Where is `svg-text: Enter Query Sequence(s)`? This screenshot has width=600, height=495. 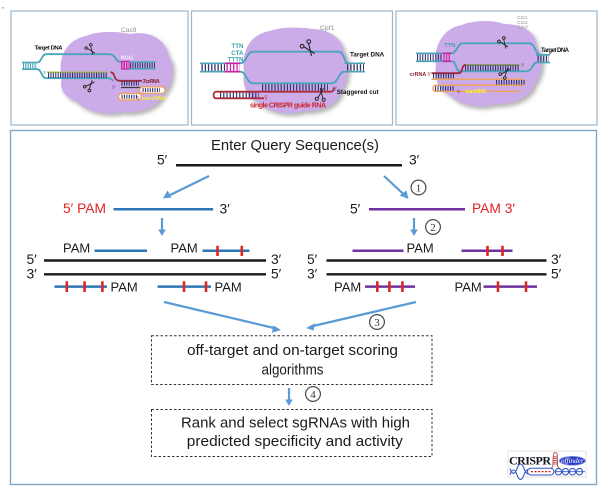 svg-text: Enter Query Sequence(s) is located at coordinates (295, 145).